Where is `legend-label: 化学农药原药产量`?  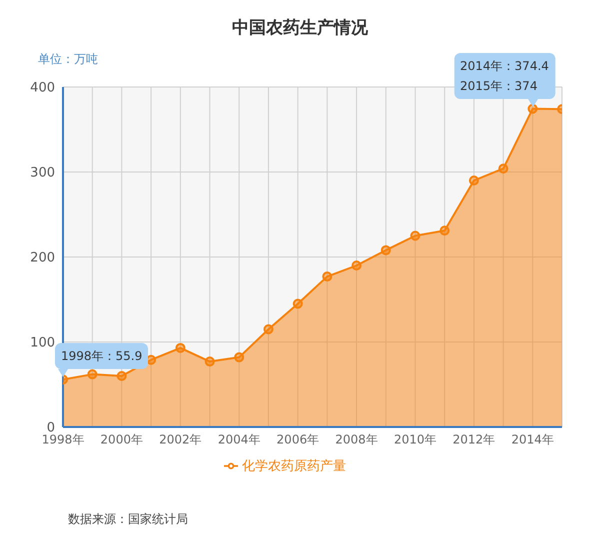
legend-label: 化学农药原药产量 is located at coordinates (294, 466).